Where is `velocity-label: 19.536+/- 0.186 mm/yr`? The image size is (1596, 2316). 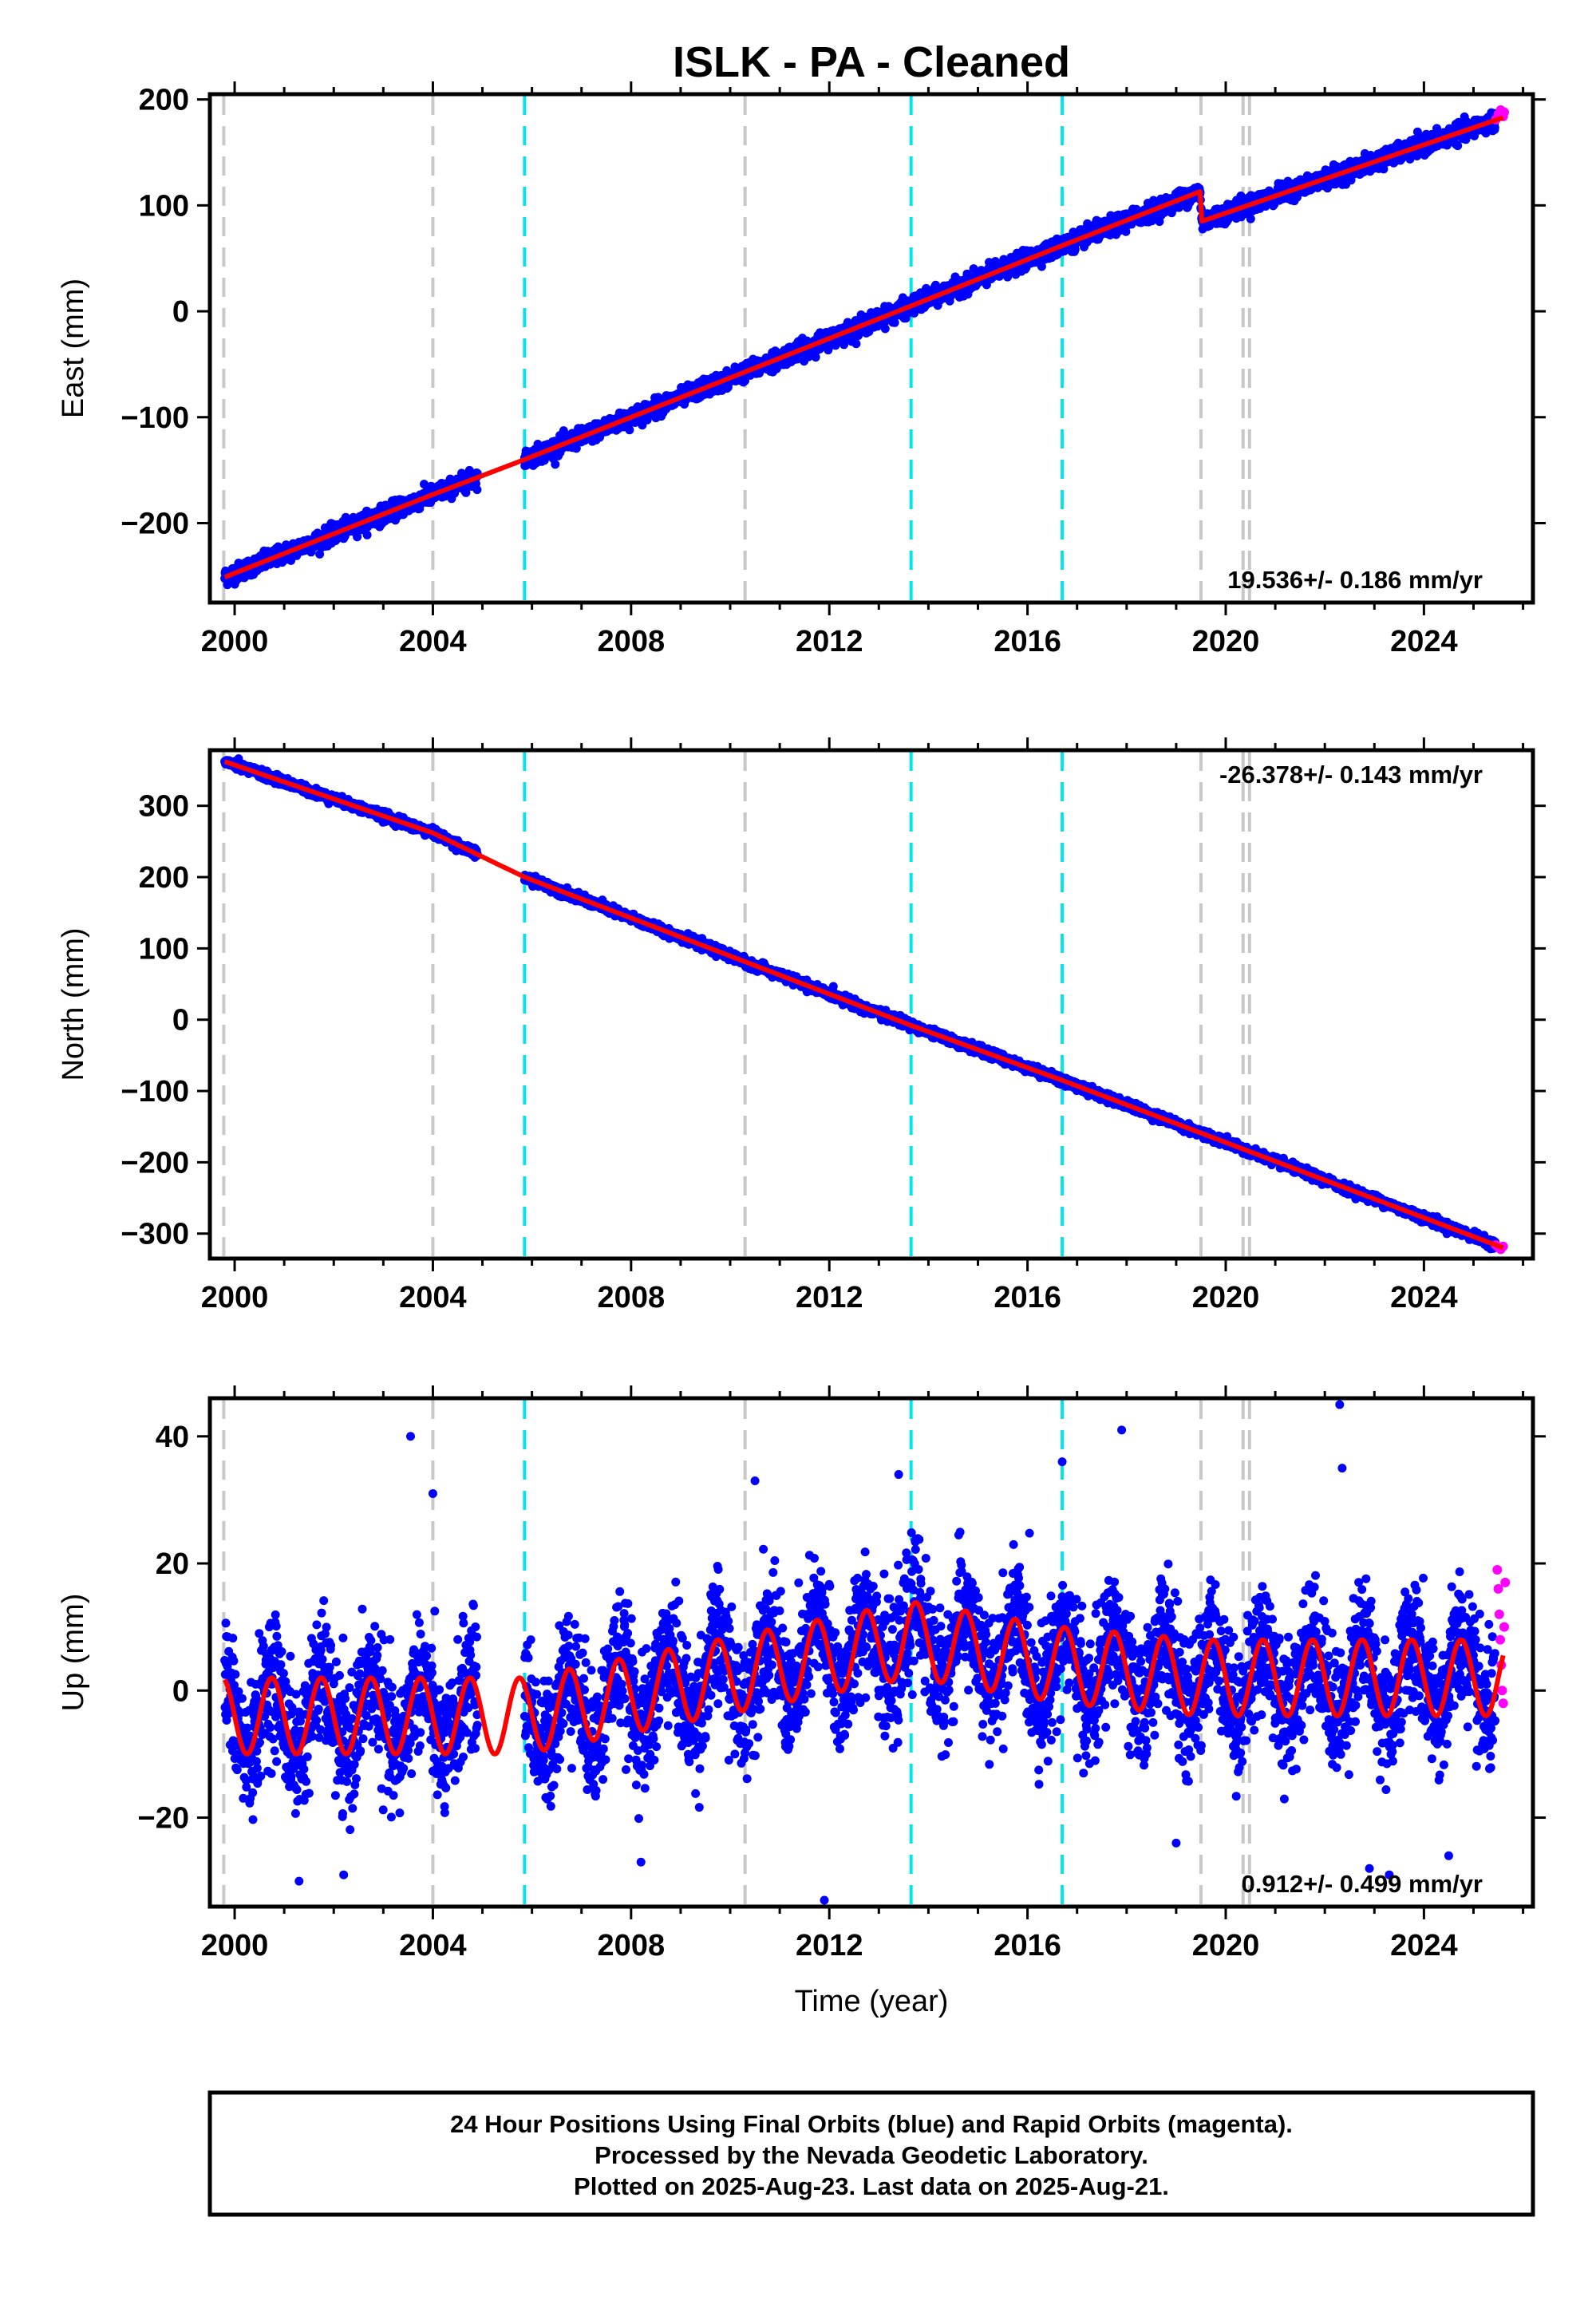 velocity-label: 19.536+/- 0.186 mm/yr is located at coordinates (1355, 580).